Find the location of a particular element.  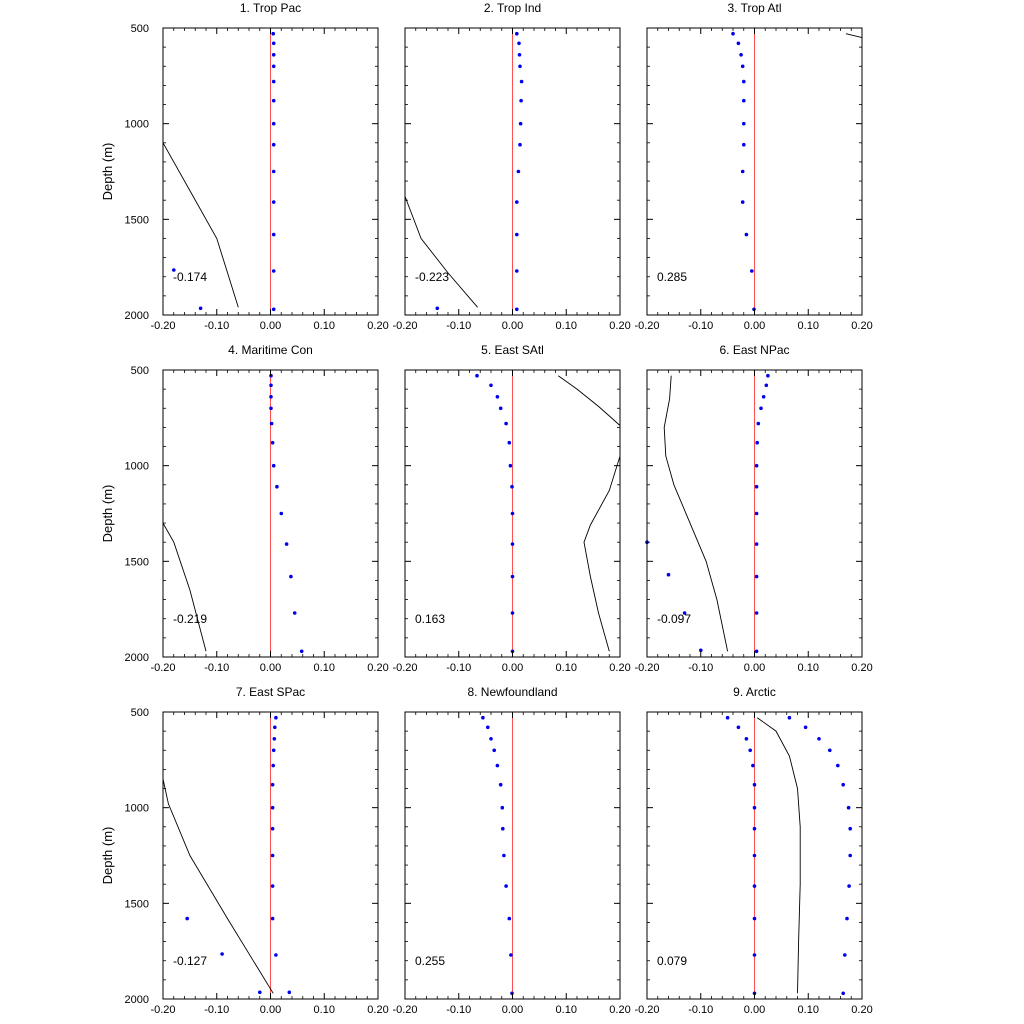

panel-title: 1. Trop Pac is located at coordinates (270, 8).